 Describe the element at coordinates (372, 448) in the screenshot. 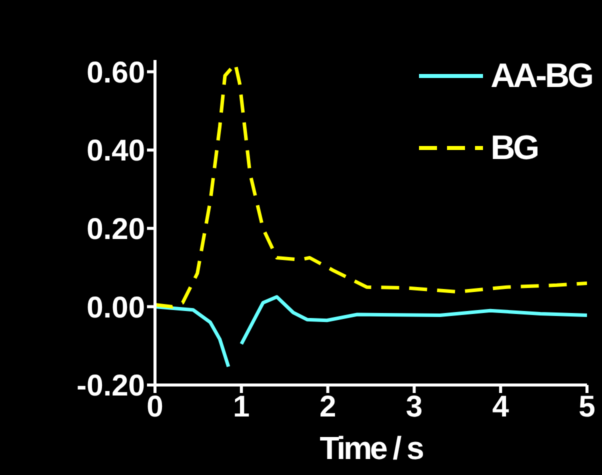

I see `x-axis-title: Time / s` at that location.